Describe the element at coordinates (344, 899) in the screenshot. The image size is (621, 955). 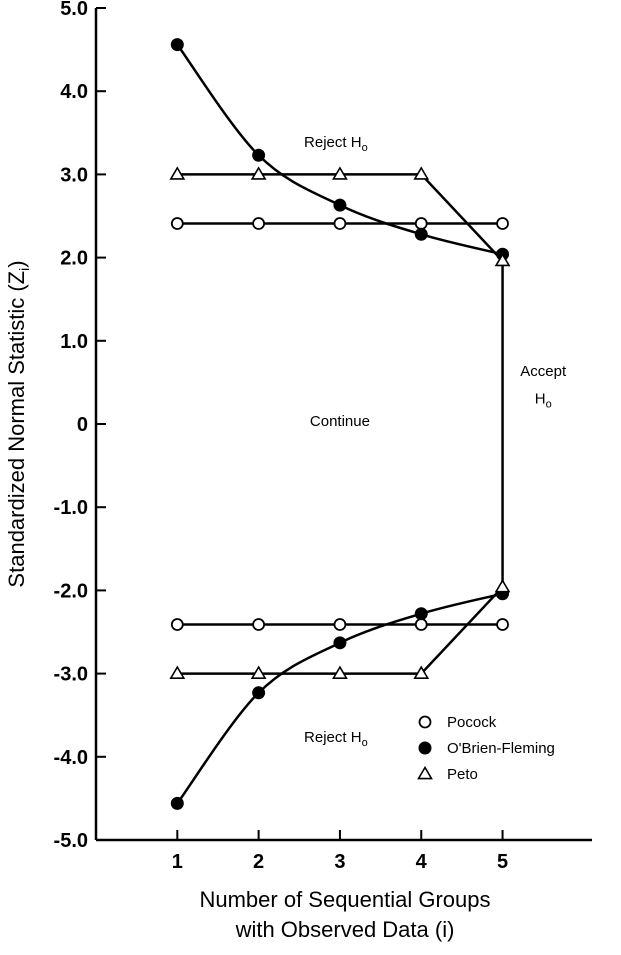
I see `x-axis-title-line: Number of Sequential Groups` at that location.